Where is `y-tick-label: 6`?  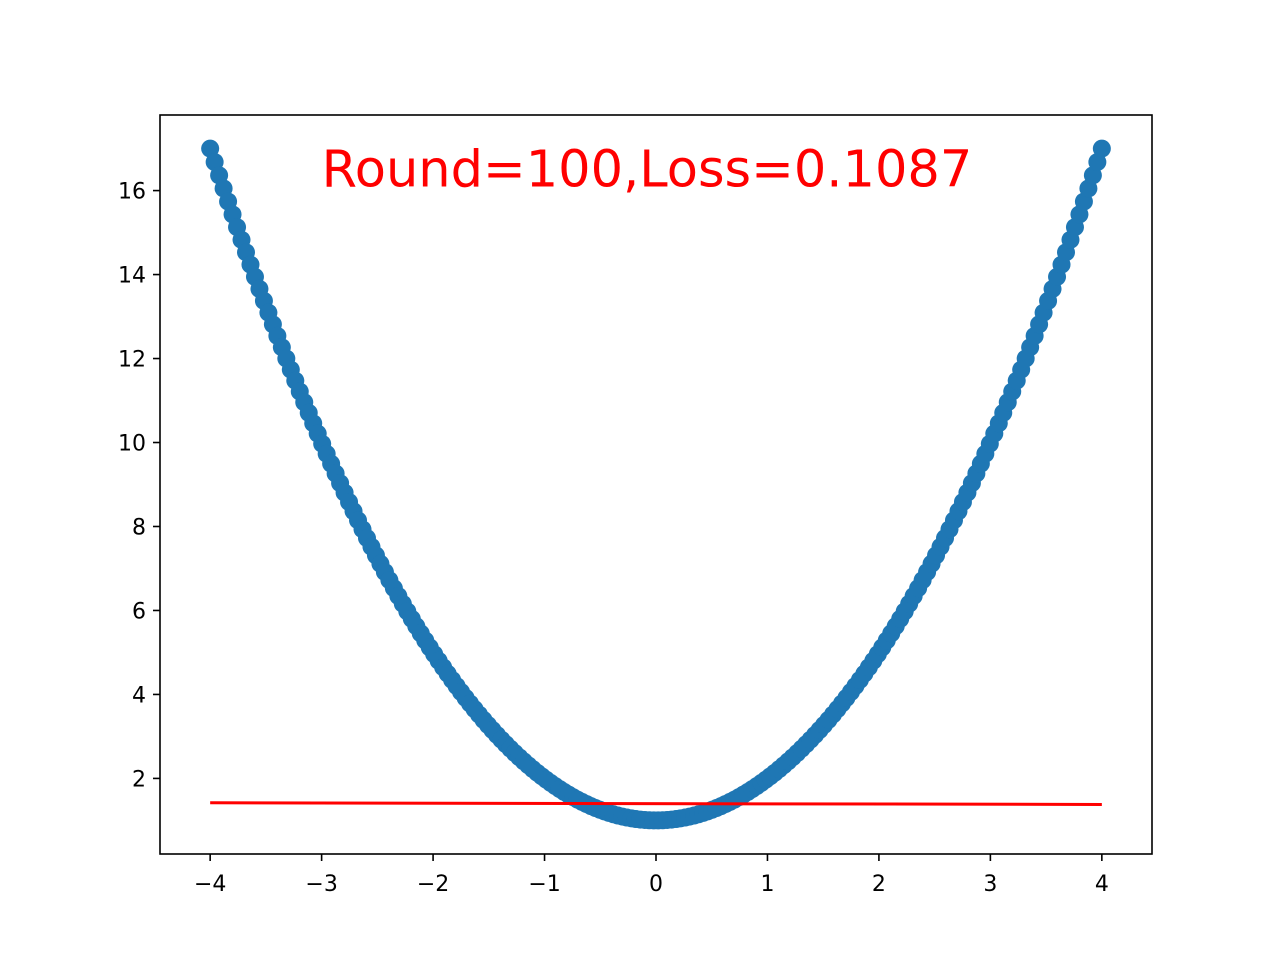
y-tick-label: 6 is located at coordinates (139, 611).